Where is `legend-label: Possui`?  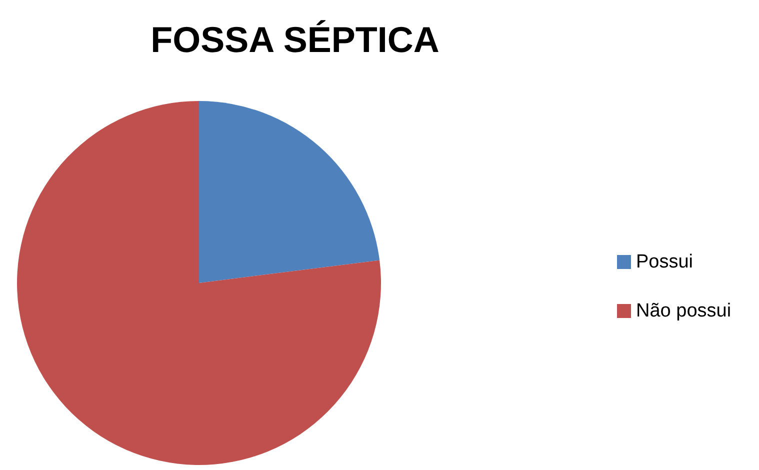
legend-label: Possui is located at coordinates (665, 262).